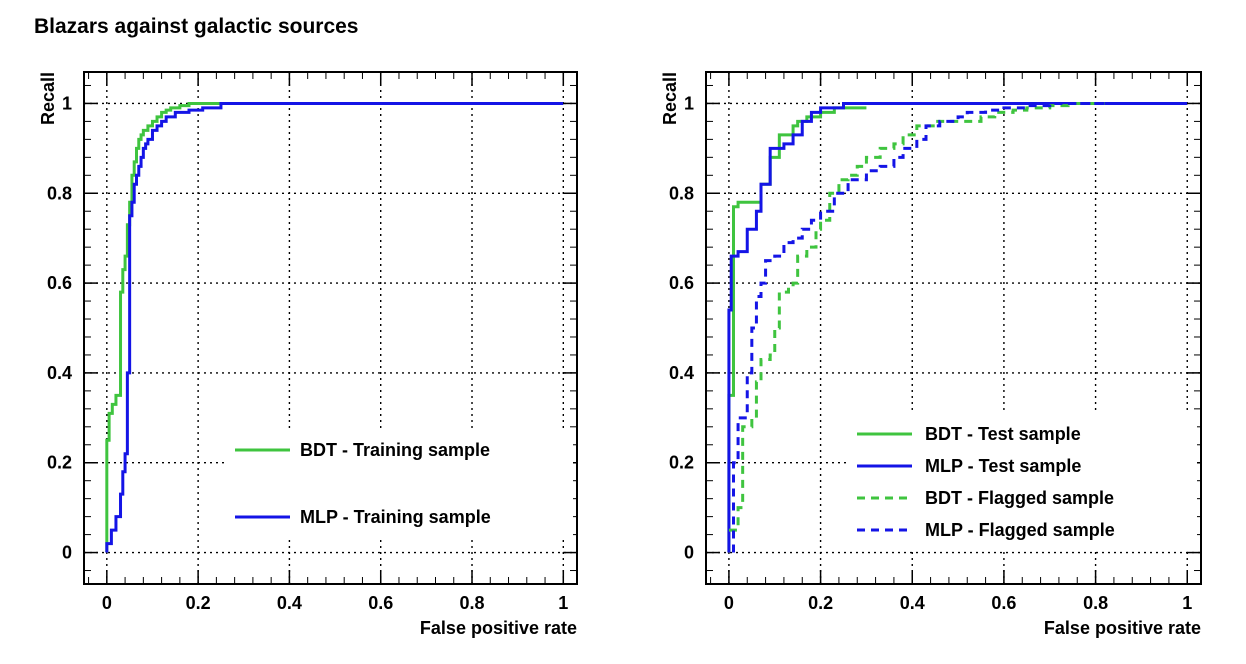 The width and height of the screenshot is (1246, 664). I want to click on figure-title: Blazars against galactic sources, so click(196, 26).